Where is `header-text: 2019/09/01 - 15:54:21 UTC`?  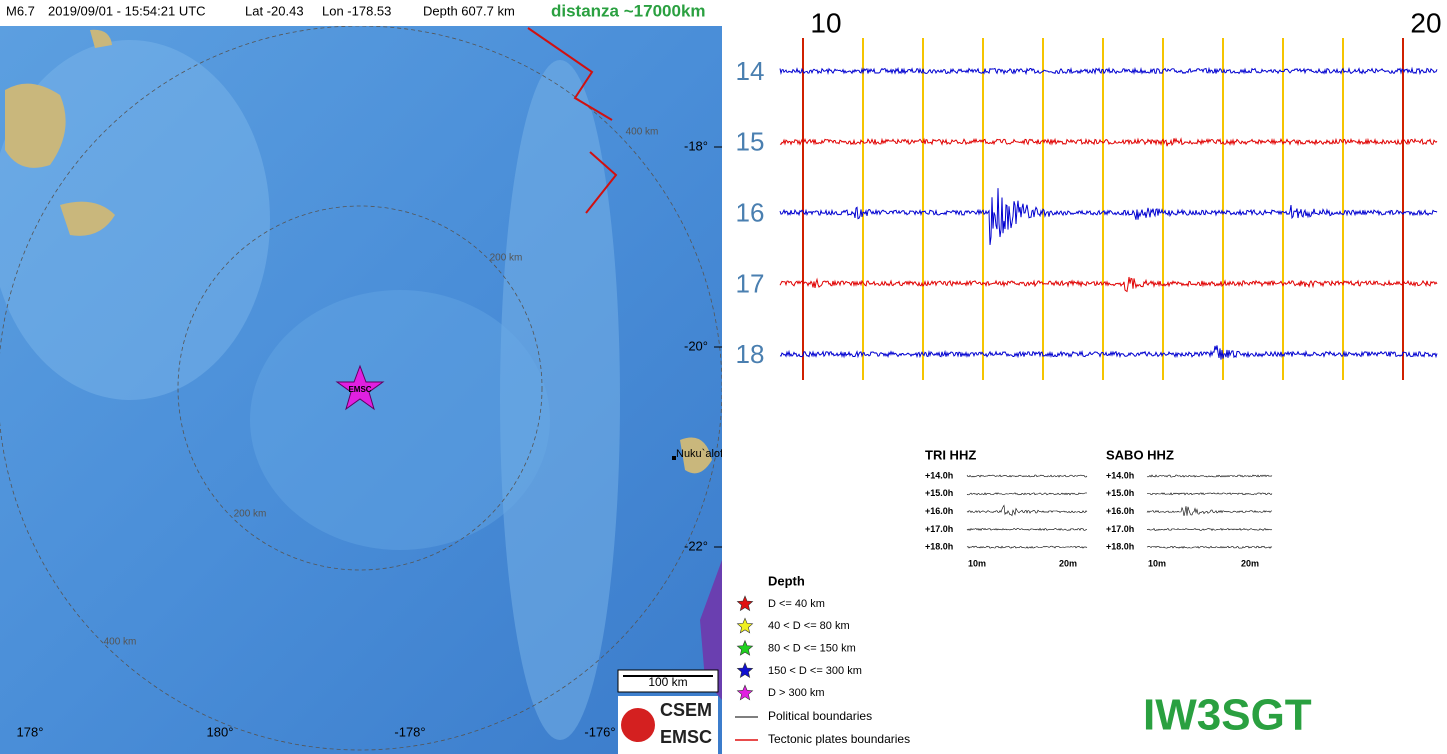
header-text: 2019/09/01 - 15:54:21 UTC is located at coordinates (127, 10).